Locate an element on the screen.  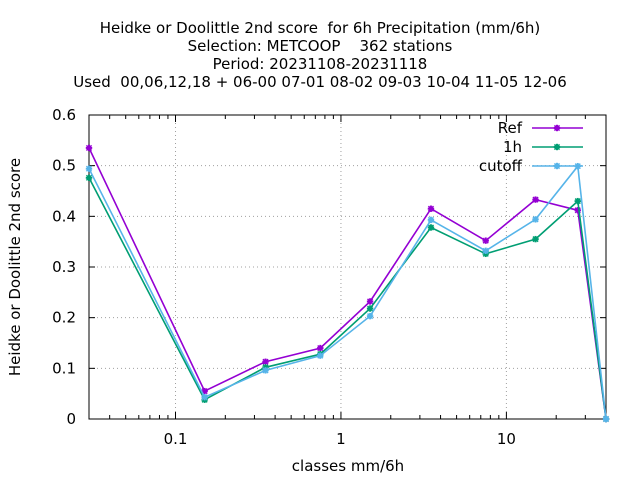
y-tick-label: 0.6 is located at coordinates (64, 115).